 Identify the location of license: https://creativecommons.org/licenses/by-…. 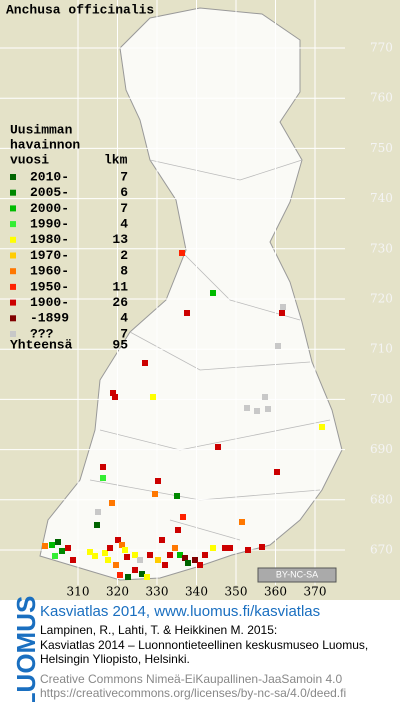
(193, 693).